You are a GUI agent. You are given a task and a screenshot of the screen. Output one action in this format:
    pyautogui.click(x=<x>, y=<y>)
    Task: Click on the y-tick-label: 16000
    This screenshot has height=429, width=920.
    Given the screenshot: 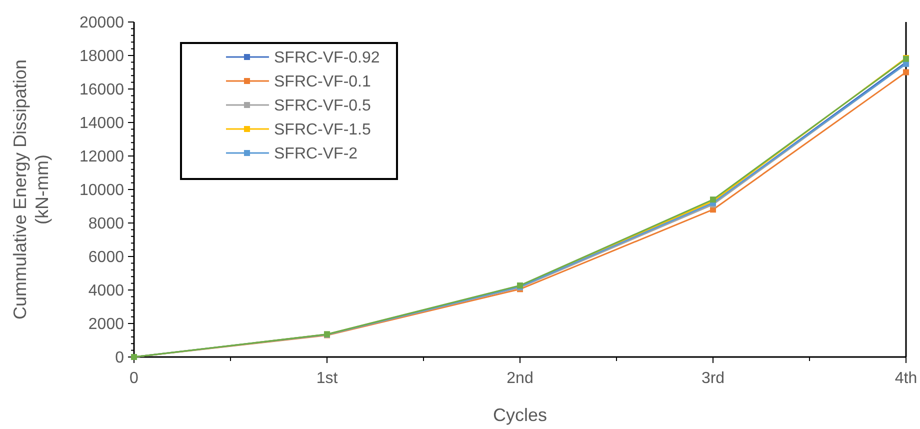 What is the action you would take?
    pyautogui.click(x=102, y=90)
    